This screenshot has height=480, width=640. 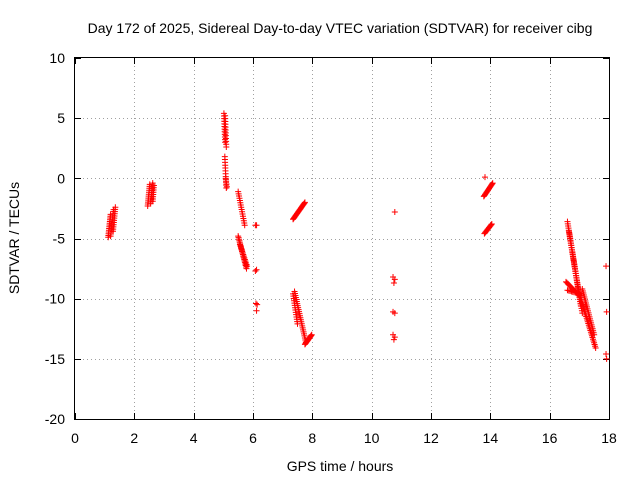 What do you see at coordinates (609, 438) in the screenshot?
I see `x-tick-label: 18` at bounding box center [609, 438].